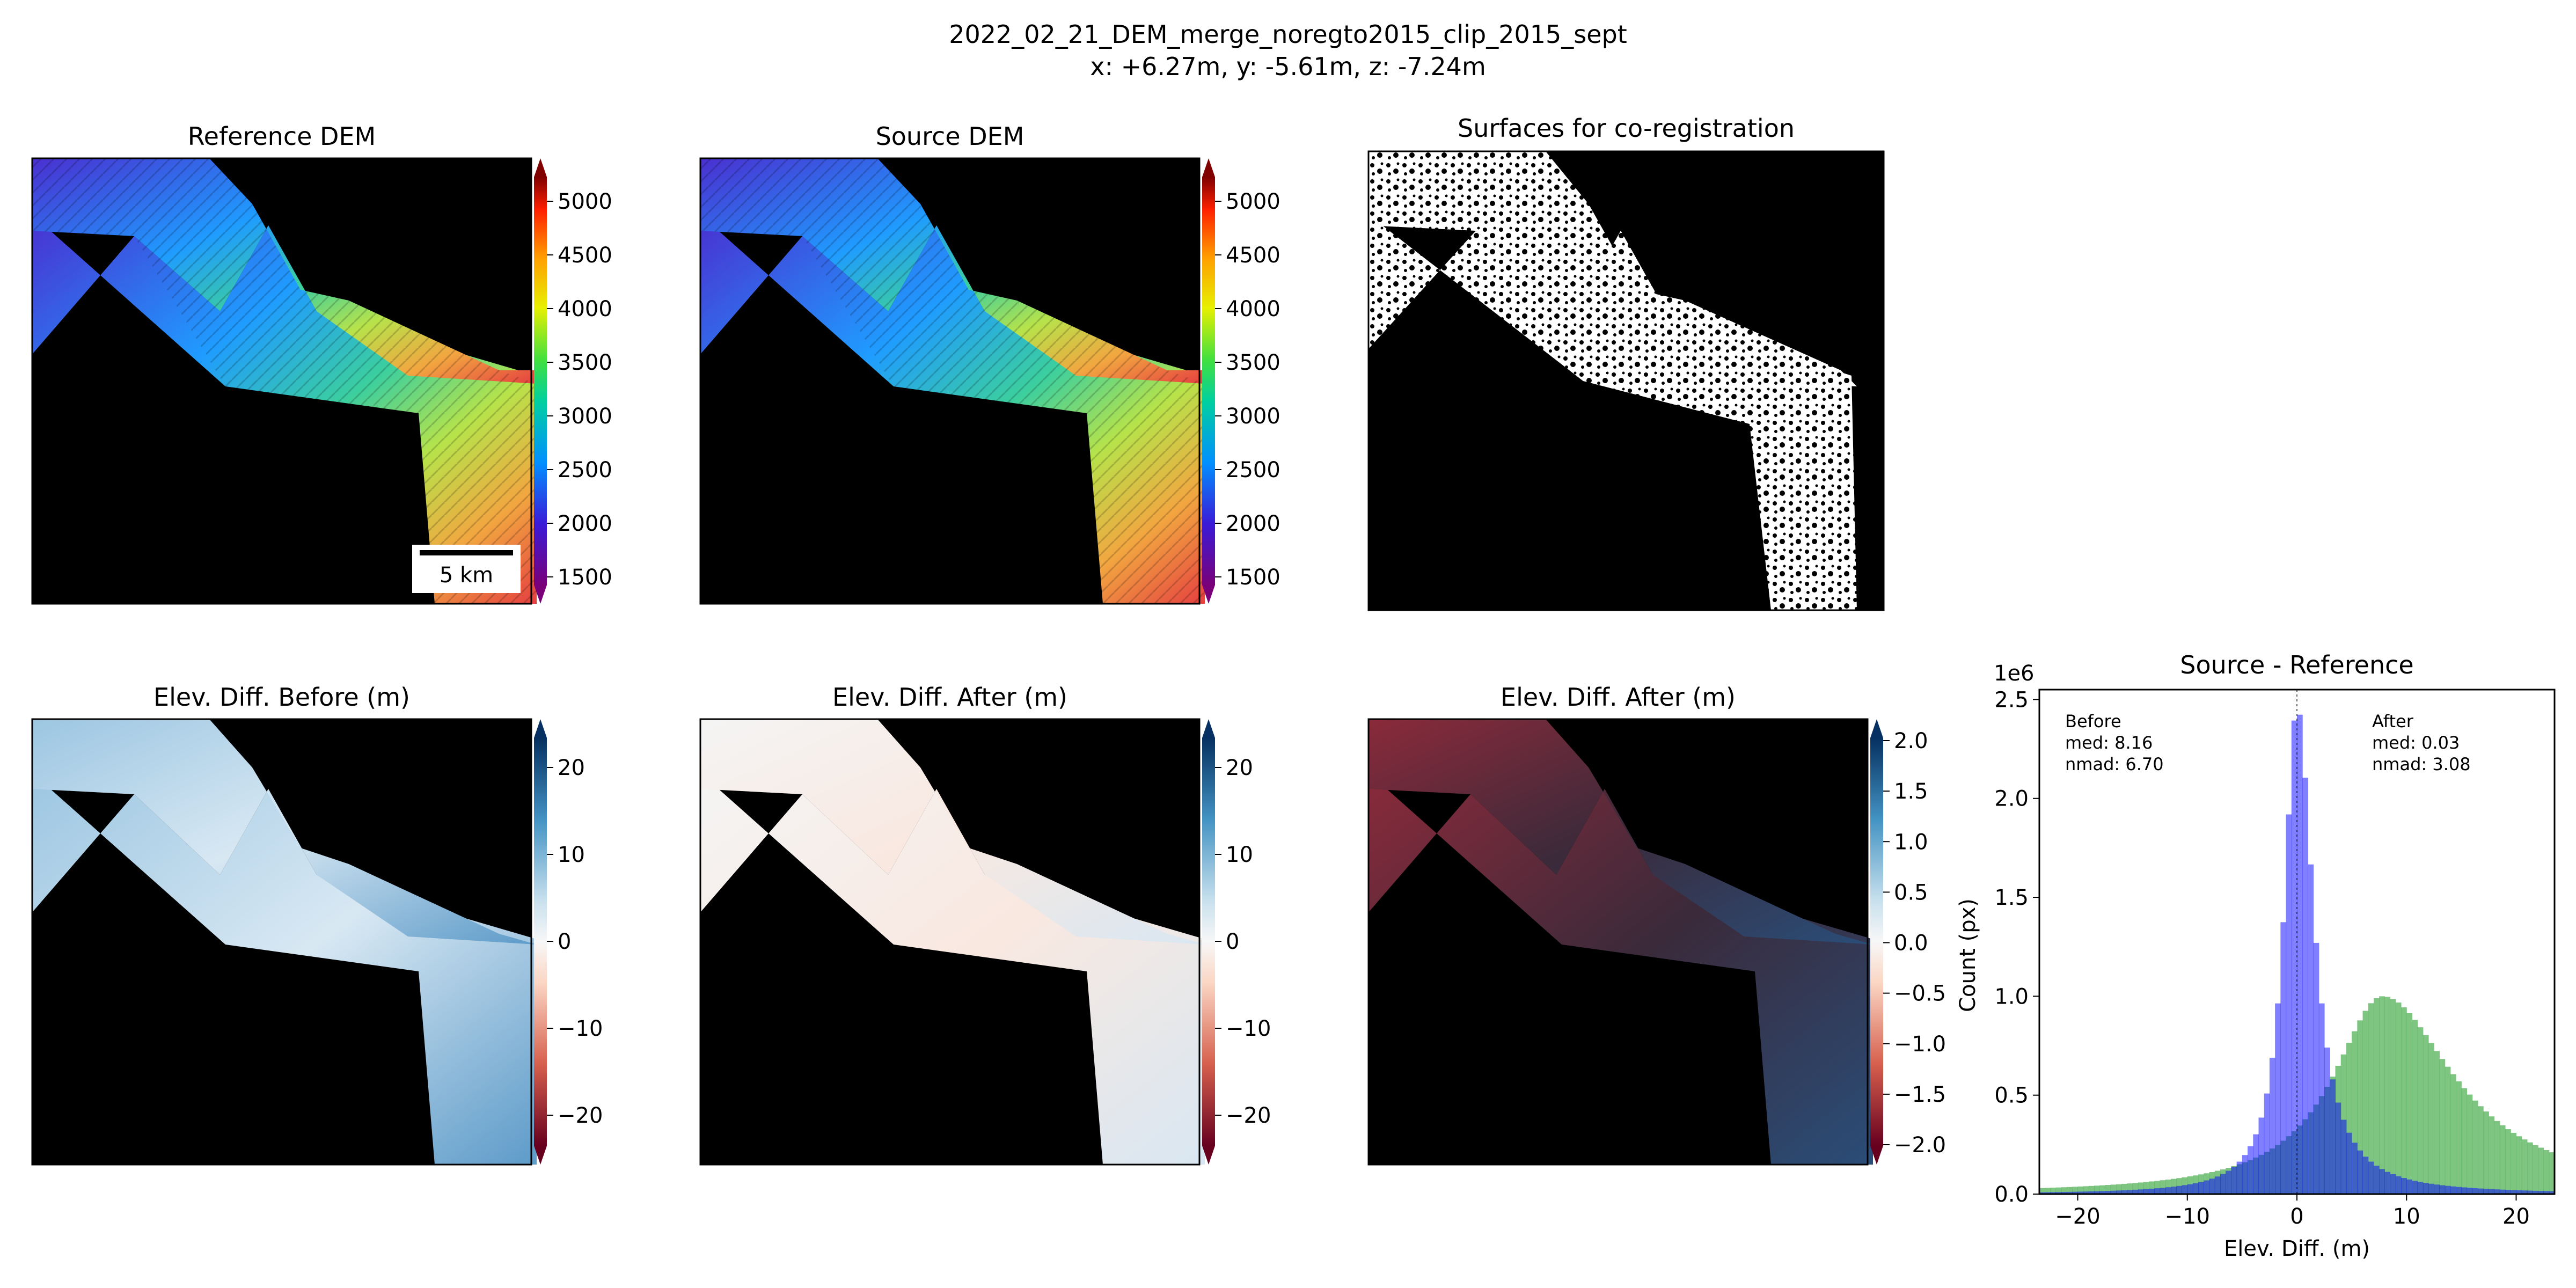 The width and height of the screenshot is (2576, 1288). I want to click on colorbar-tick-label: 0, so click(564, 942).